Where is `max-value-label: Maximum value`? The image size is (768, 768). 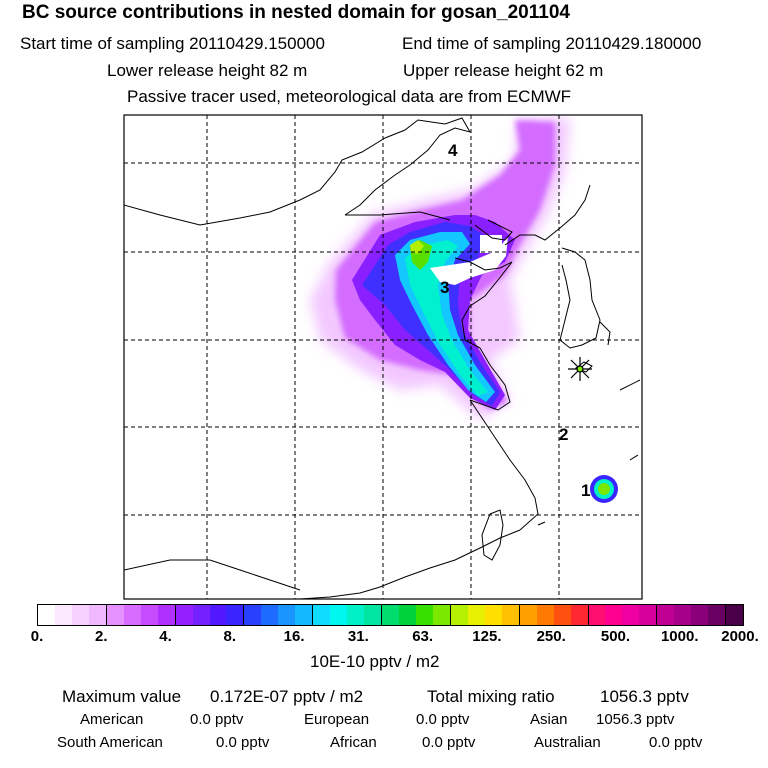 max-value-label: Maximum value is located at coordinates (122, 696).